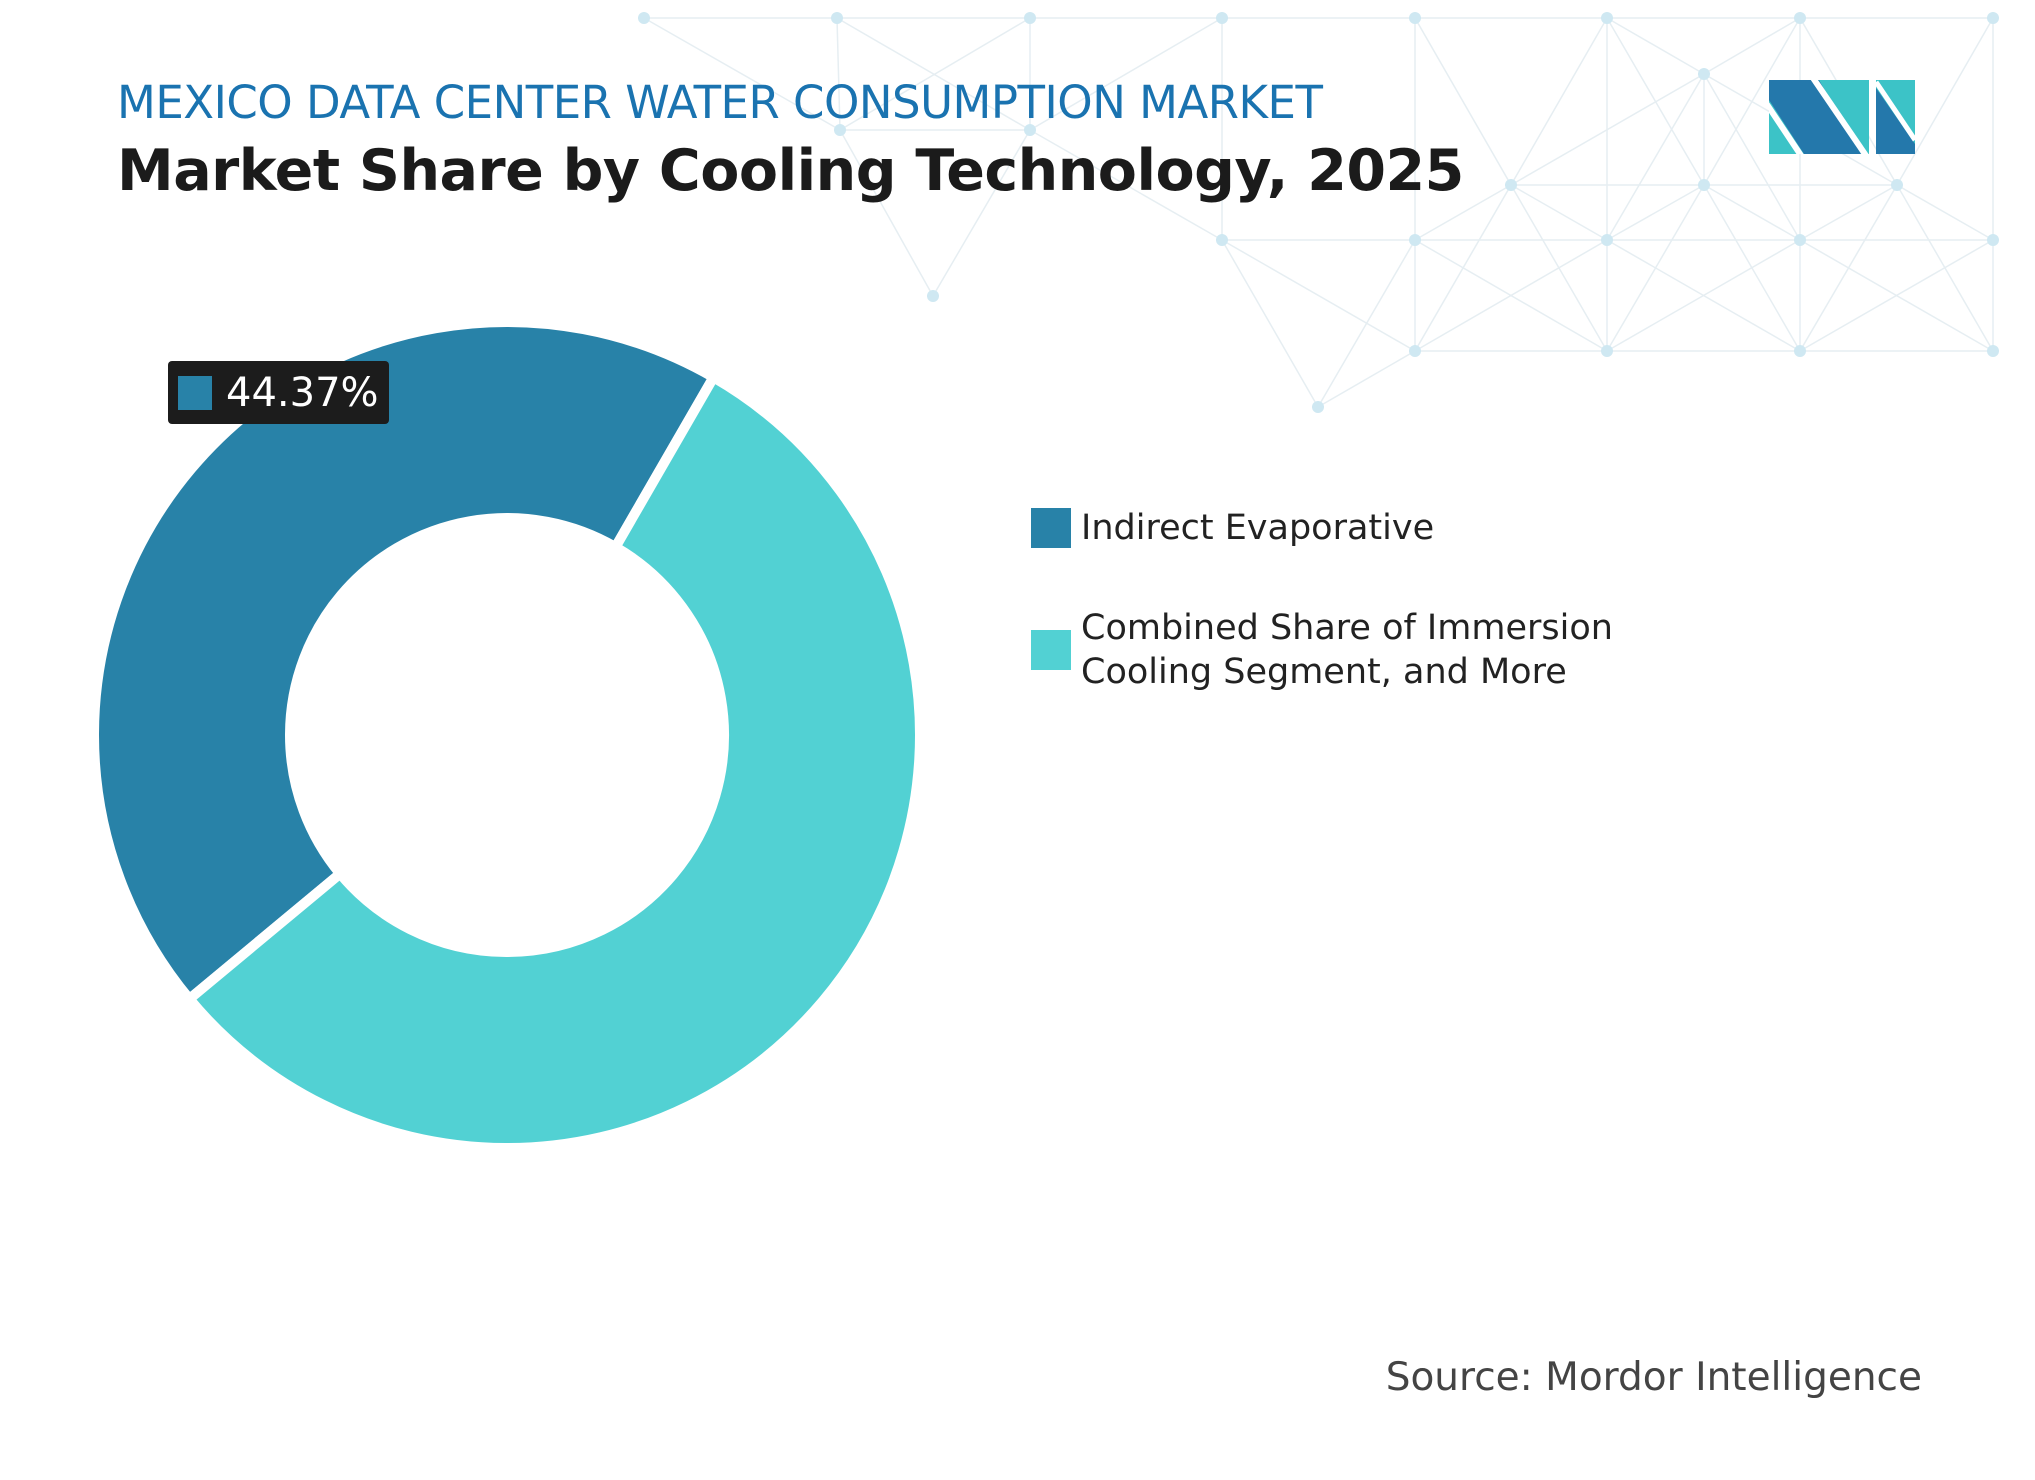  Describe the element at coordinates (1653, 1377) in the screenshot. I see `source-note: Source: Mordor Intelligence` at that location.